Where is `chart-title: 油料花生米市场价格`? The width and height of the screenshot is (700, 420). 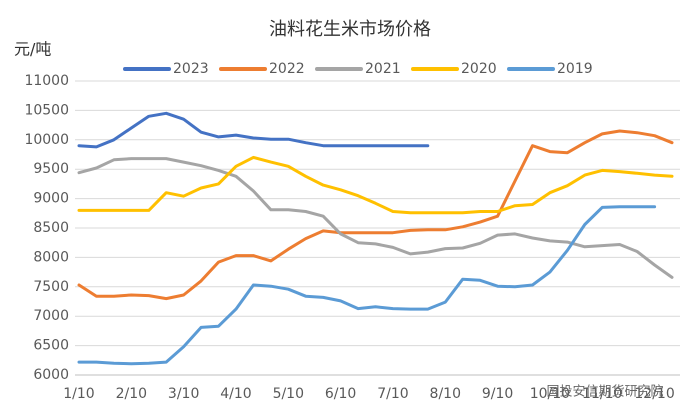 chart-title: 油料花生米市场价格 is located at coordinates (350, 29).